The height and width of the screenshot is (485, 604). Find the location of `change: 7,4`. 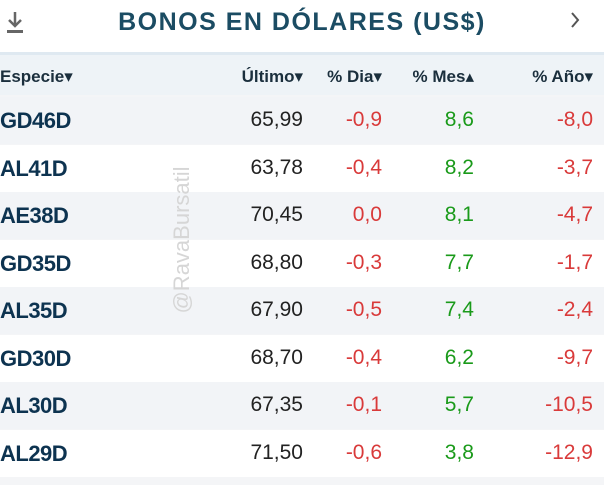

change: 7,4 is located at coordinates (459, 309).